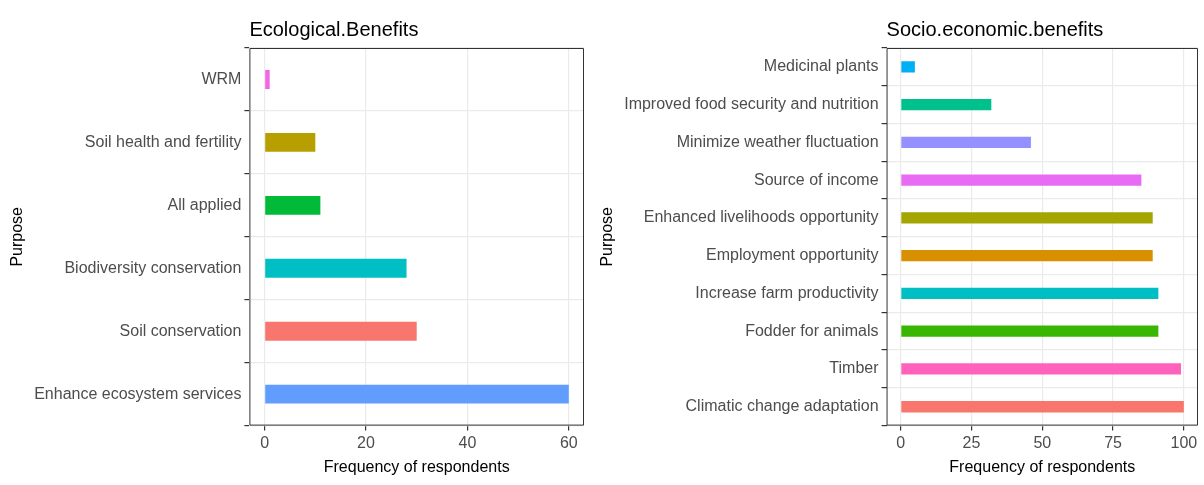 Image resolution: width=1204 pixels, height=485 pixels. I want to click on x-tick-label: 60, so click(568, 442).